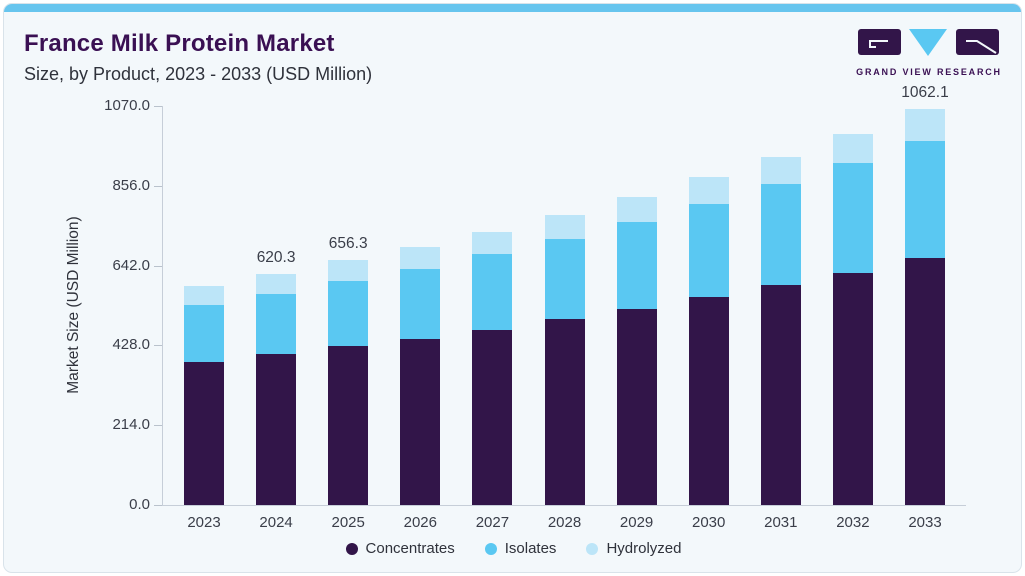 The image size is (1025, 576). Describe the element at coordinates (348, 522) in the screenshot. I see `x-tick-label: 2025` at that location.